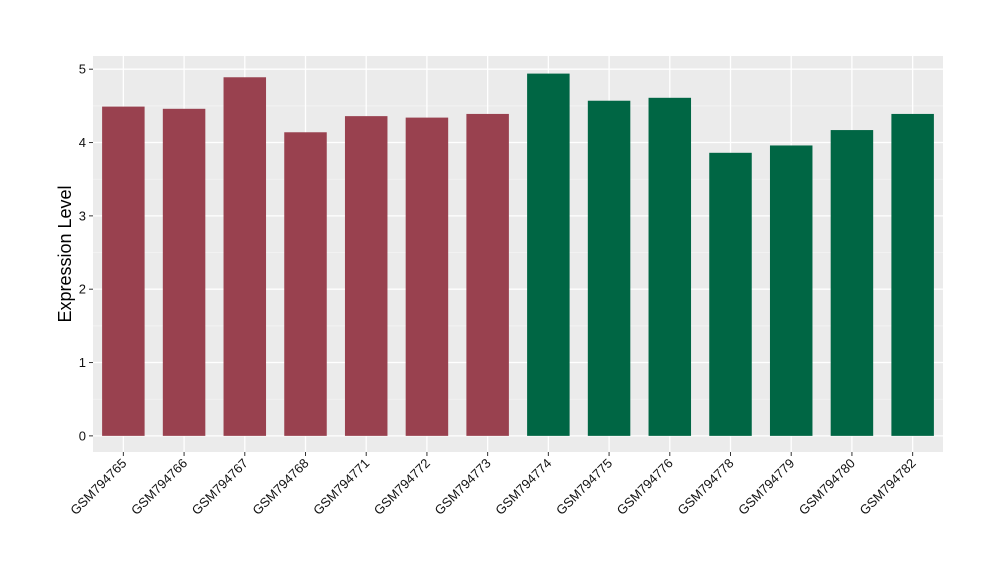 This screenshot has height=580, width=1000. What do you see at coordinates (184, 272) in the screenshot?
I see `bar-GSM794766` at bounding box center [184, 272].